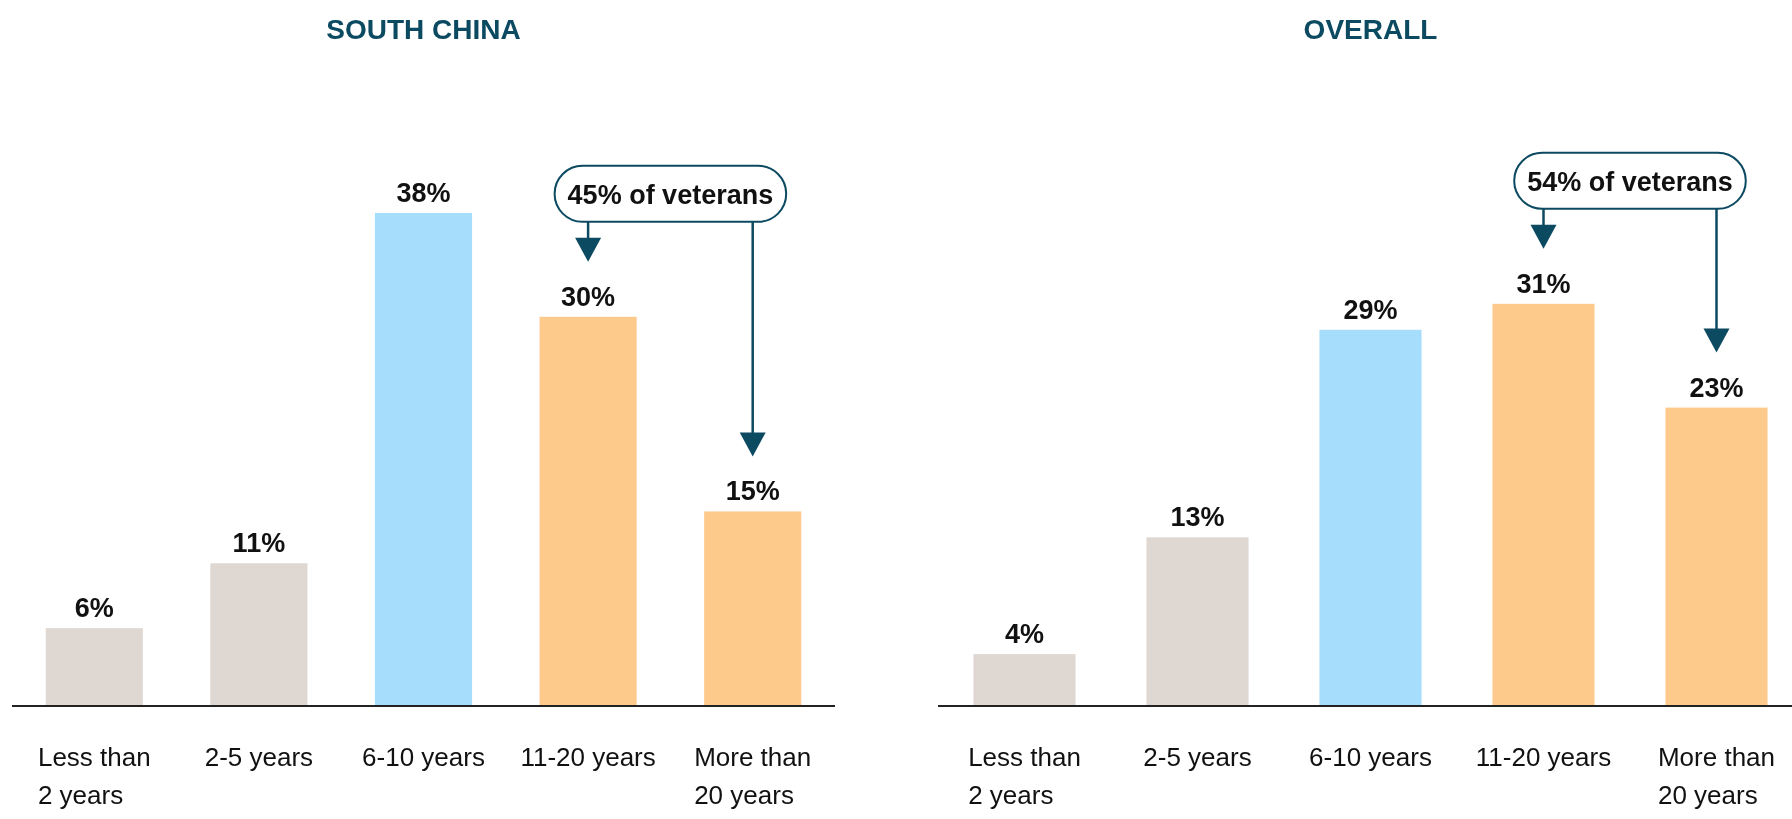 The width and height of the screenshot is (1792, 819). What do you see at coordinates (1024, 634) in the screenshot?
I see `data-label: 4%` at bounding box center [1024, 634].